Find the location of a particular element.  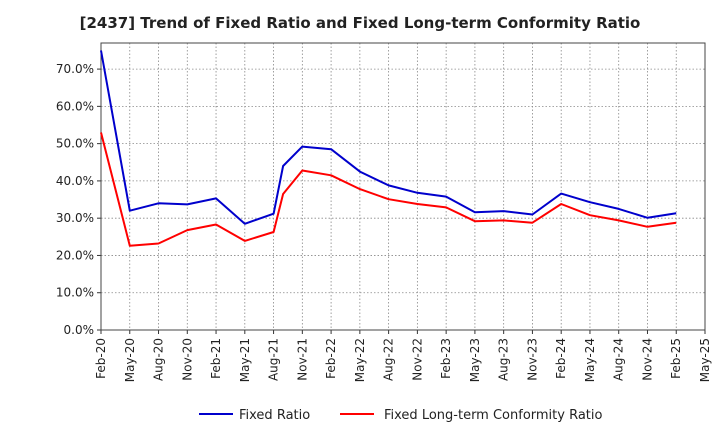

legend-label: Fixed Ratio is located at coordinates (274, 415).